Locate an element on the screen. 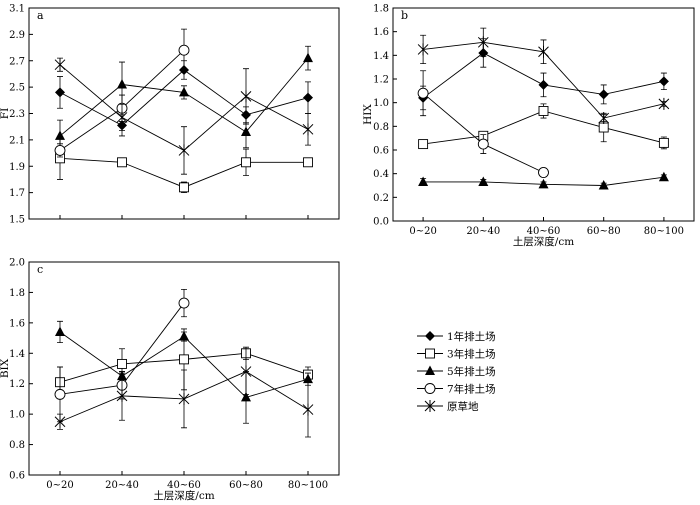  x-tick-label: 60~80 is located at coordinates (604, 231).